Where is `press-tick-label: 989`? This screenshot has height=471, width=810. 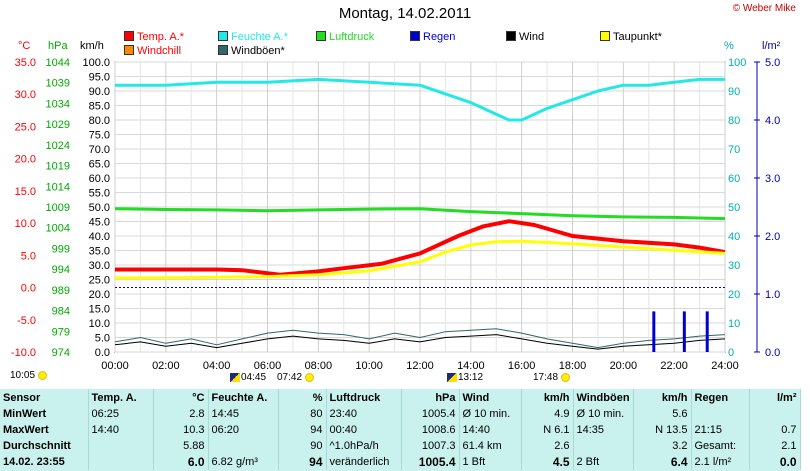 press-tick-label: 989 is located at coordinates (61, 291).